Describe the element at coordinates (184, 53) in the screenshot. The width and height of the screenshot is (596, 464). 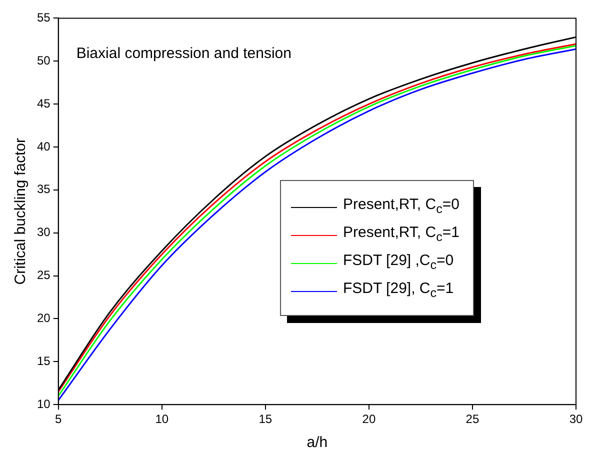
I see `text: Biaxial compression and tension` at that location.